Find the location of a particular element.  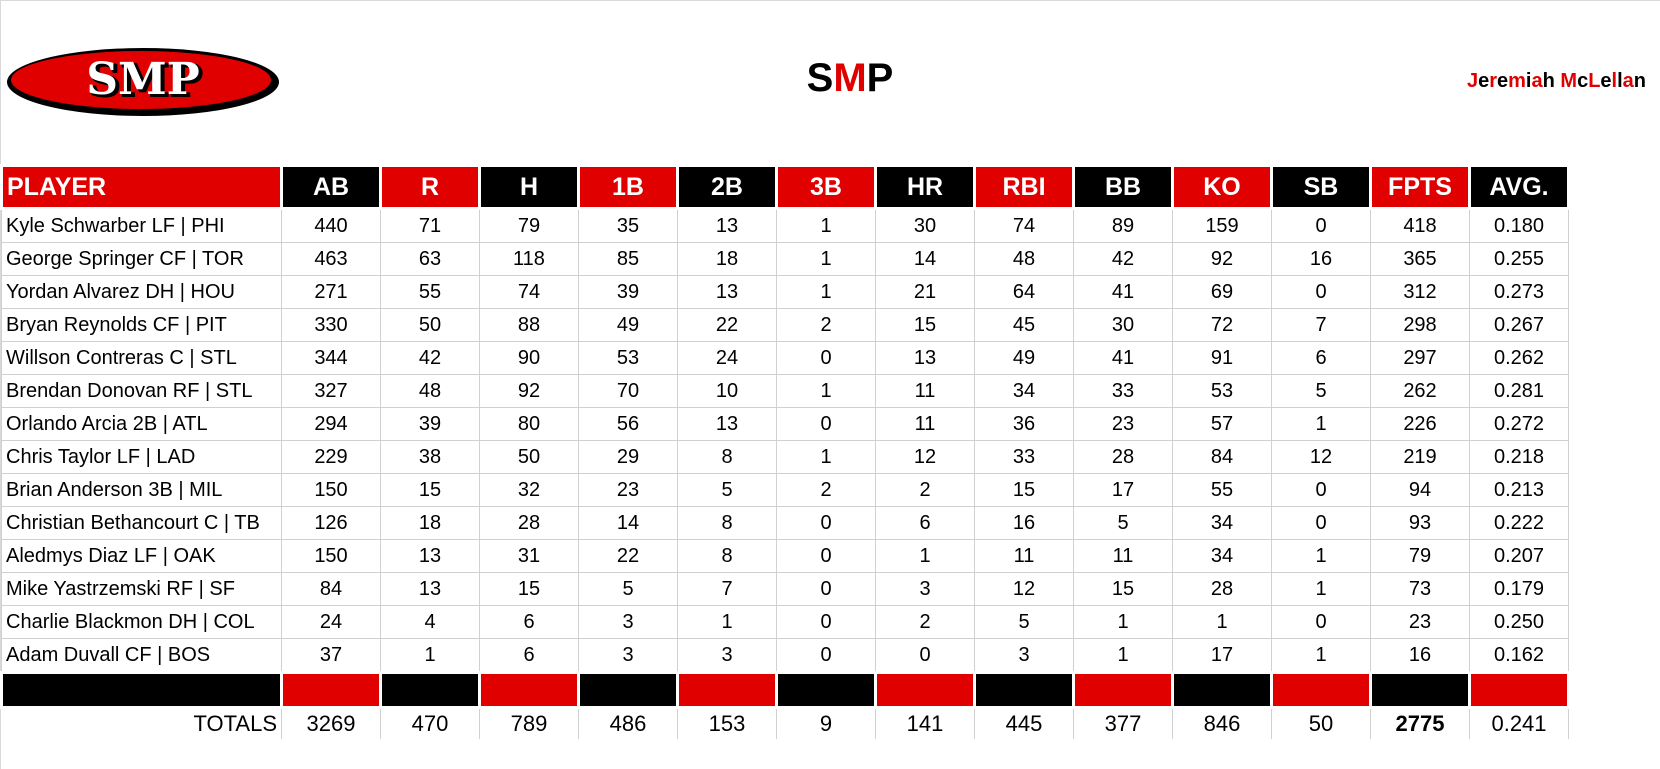

stat-cell-hr: 21 is located at coordinates (925, 292).